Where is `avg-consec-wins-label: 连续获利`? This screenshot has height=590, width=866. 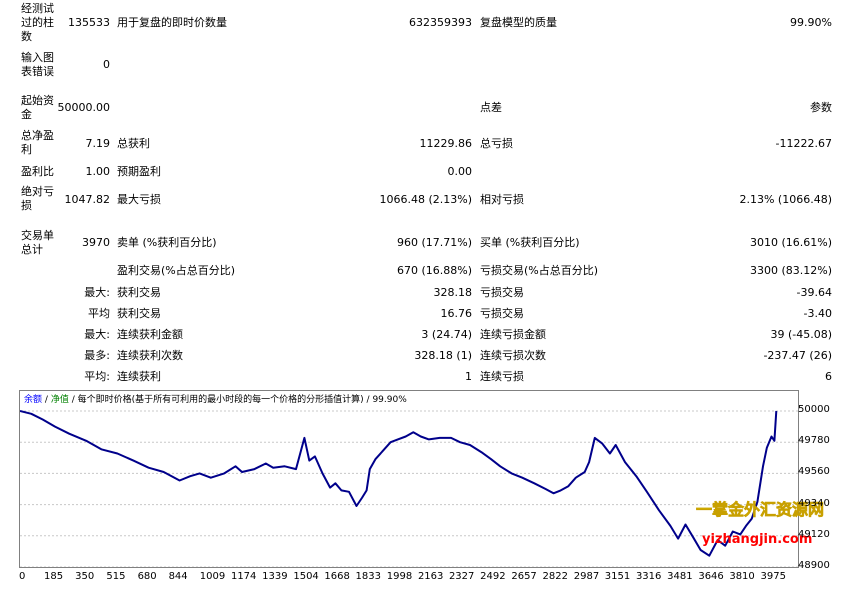
avg-consec-wins-label: 连续获利 is located at coordinates (139, 376).